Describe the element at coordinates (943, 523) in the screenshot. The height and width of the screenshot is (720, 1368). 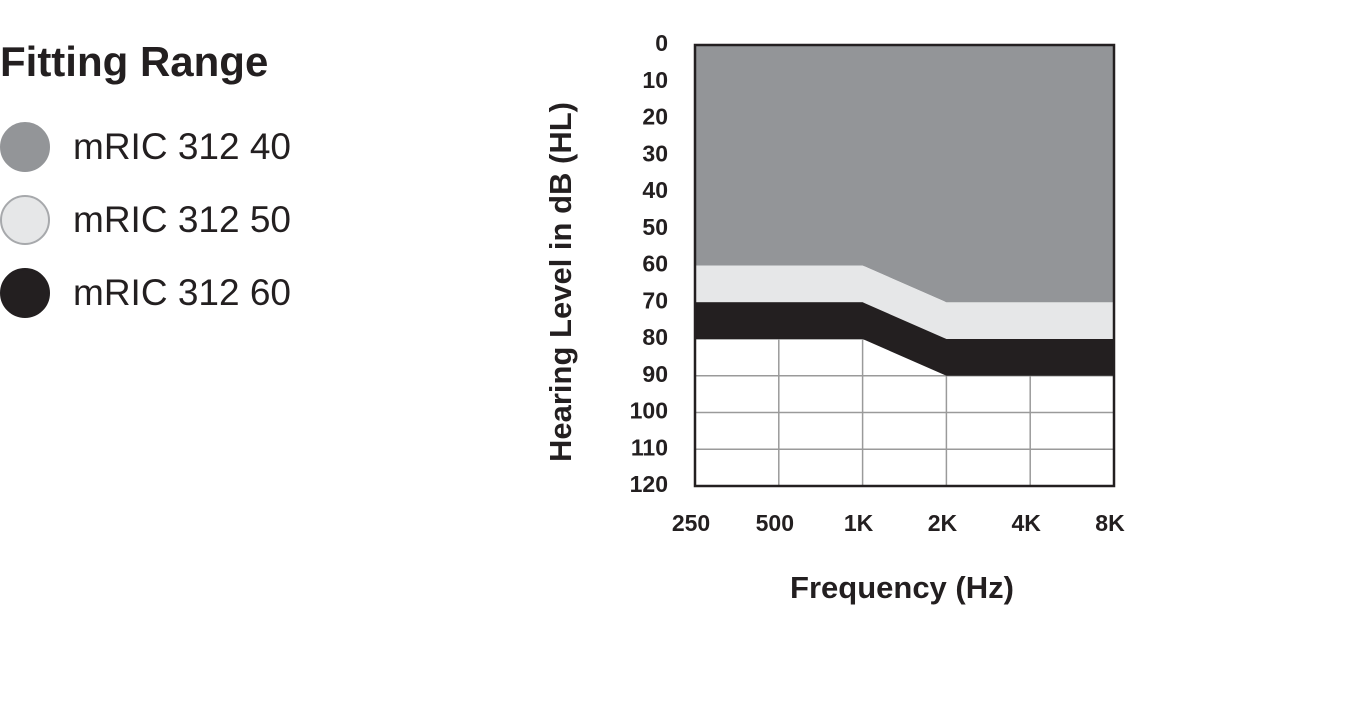
I see `x-tick-label: 2K` at that location.